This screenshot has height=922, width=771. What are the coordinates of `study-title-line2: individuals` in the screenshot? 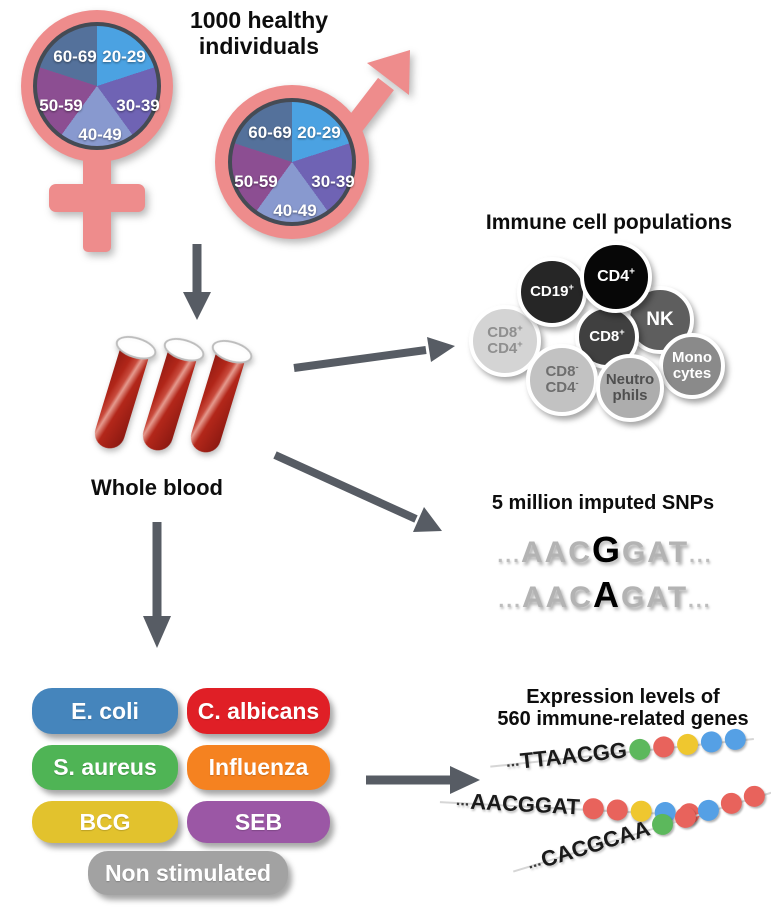 It's located at (259, 45).